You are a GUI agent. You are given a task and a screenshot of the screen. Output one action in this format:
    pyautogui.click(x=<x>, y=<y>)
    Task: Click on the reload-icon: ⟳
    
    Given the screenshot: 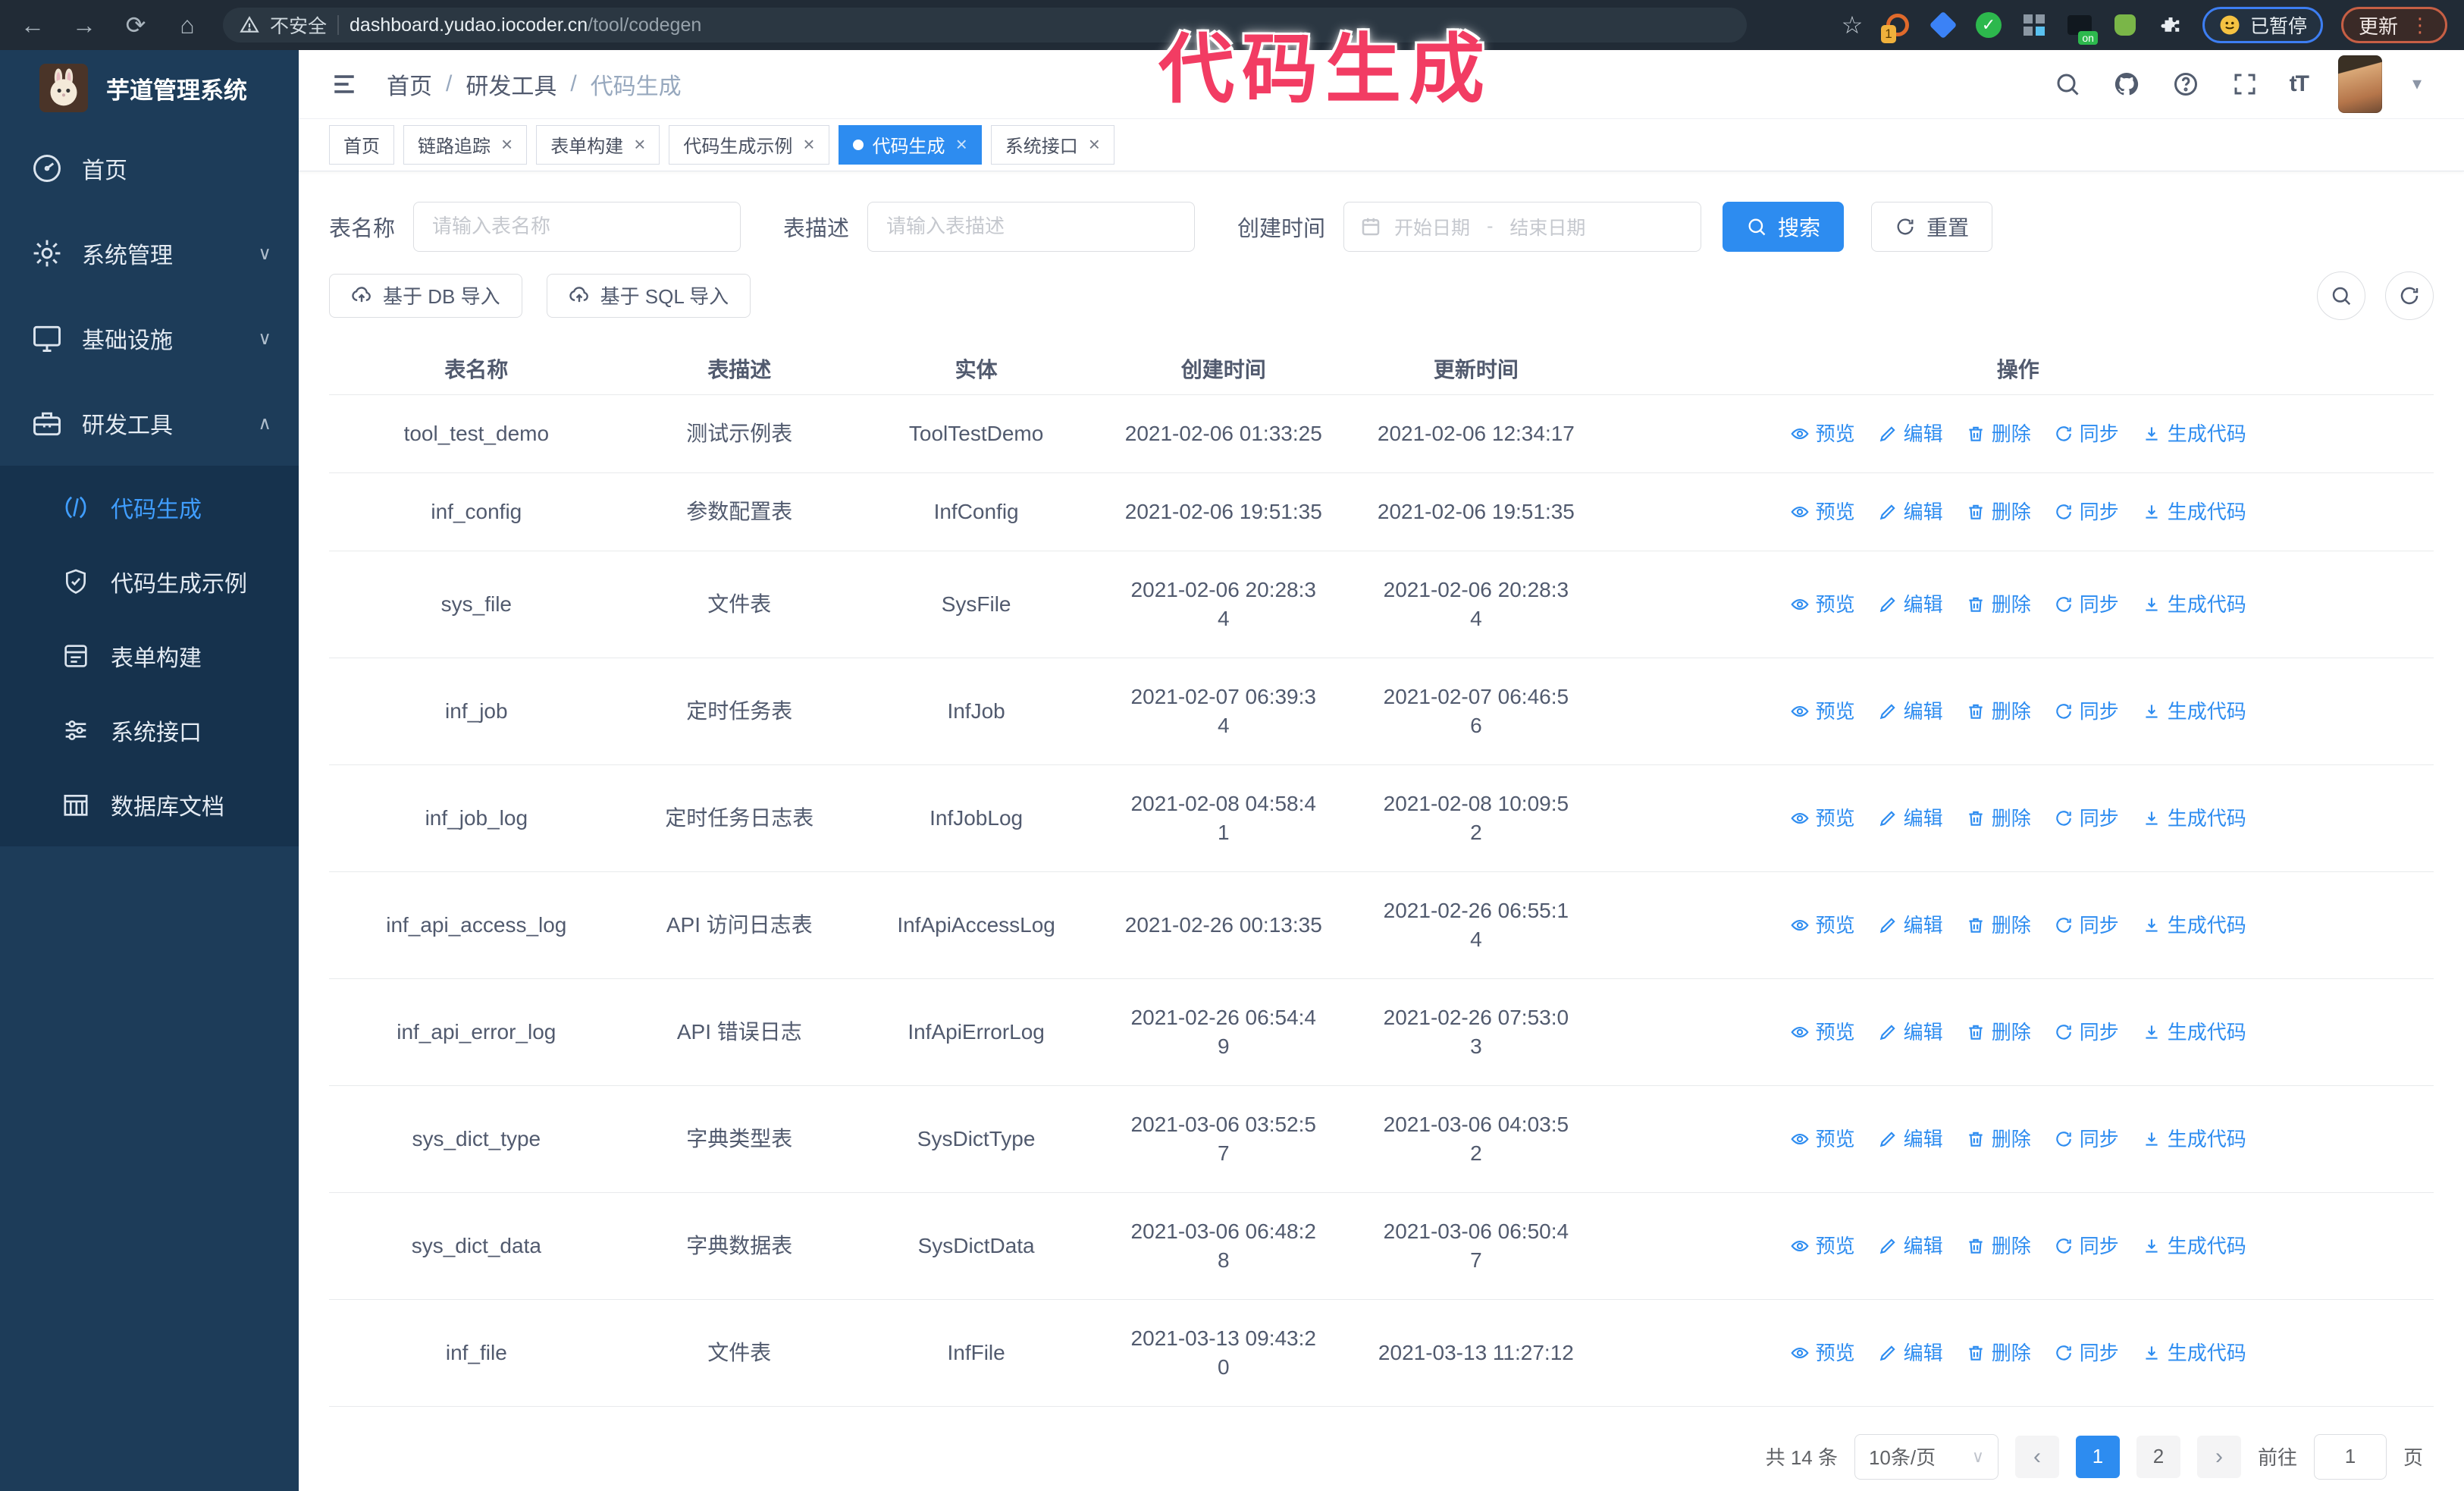 What is the action you would take?
    pyautogui.click(x=135, y=25)
    